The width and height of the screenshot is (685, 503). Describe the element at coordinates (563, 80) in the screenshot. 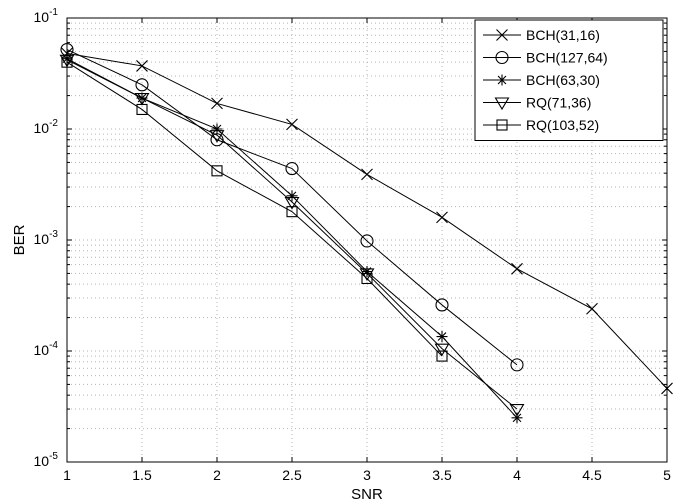

I see `legend-label: BCH(63,30)` at that location.